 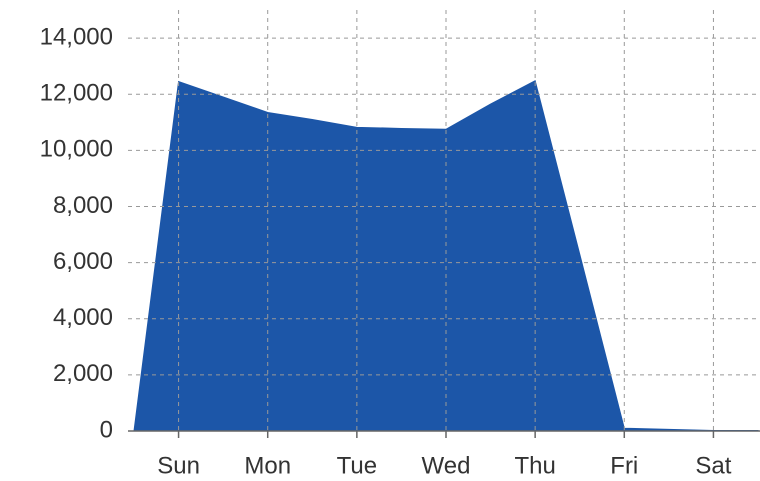 I want to click on y-tick-label: 10,000, so click(x=76, y=149).